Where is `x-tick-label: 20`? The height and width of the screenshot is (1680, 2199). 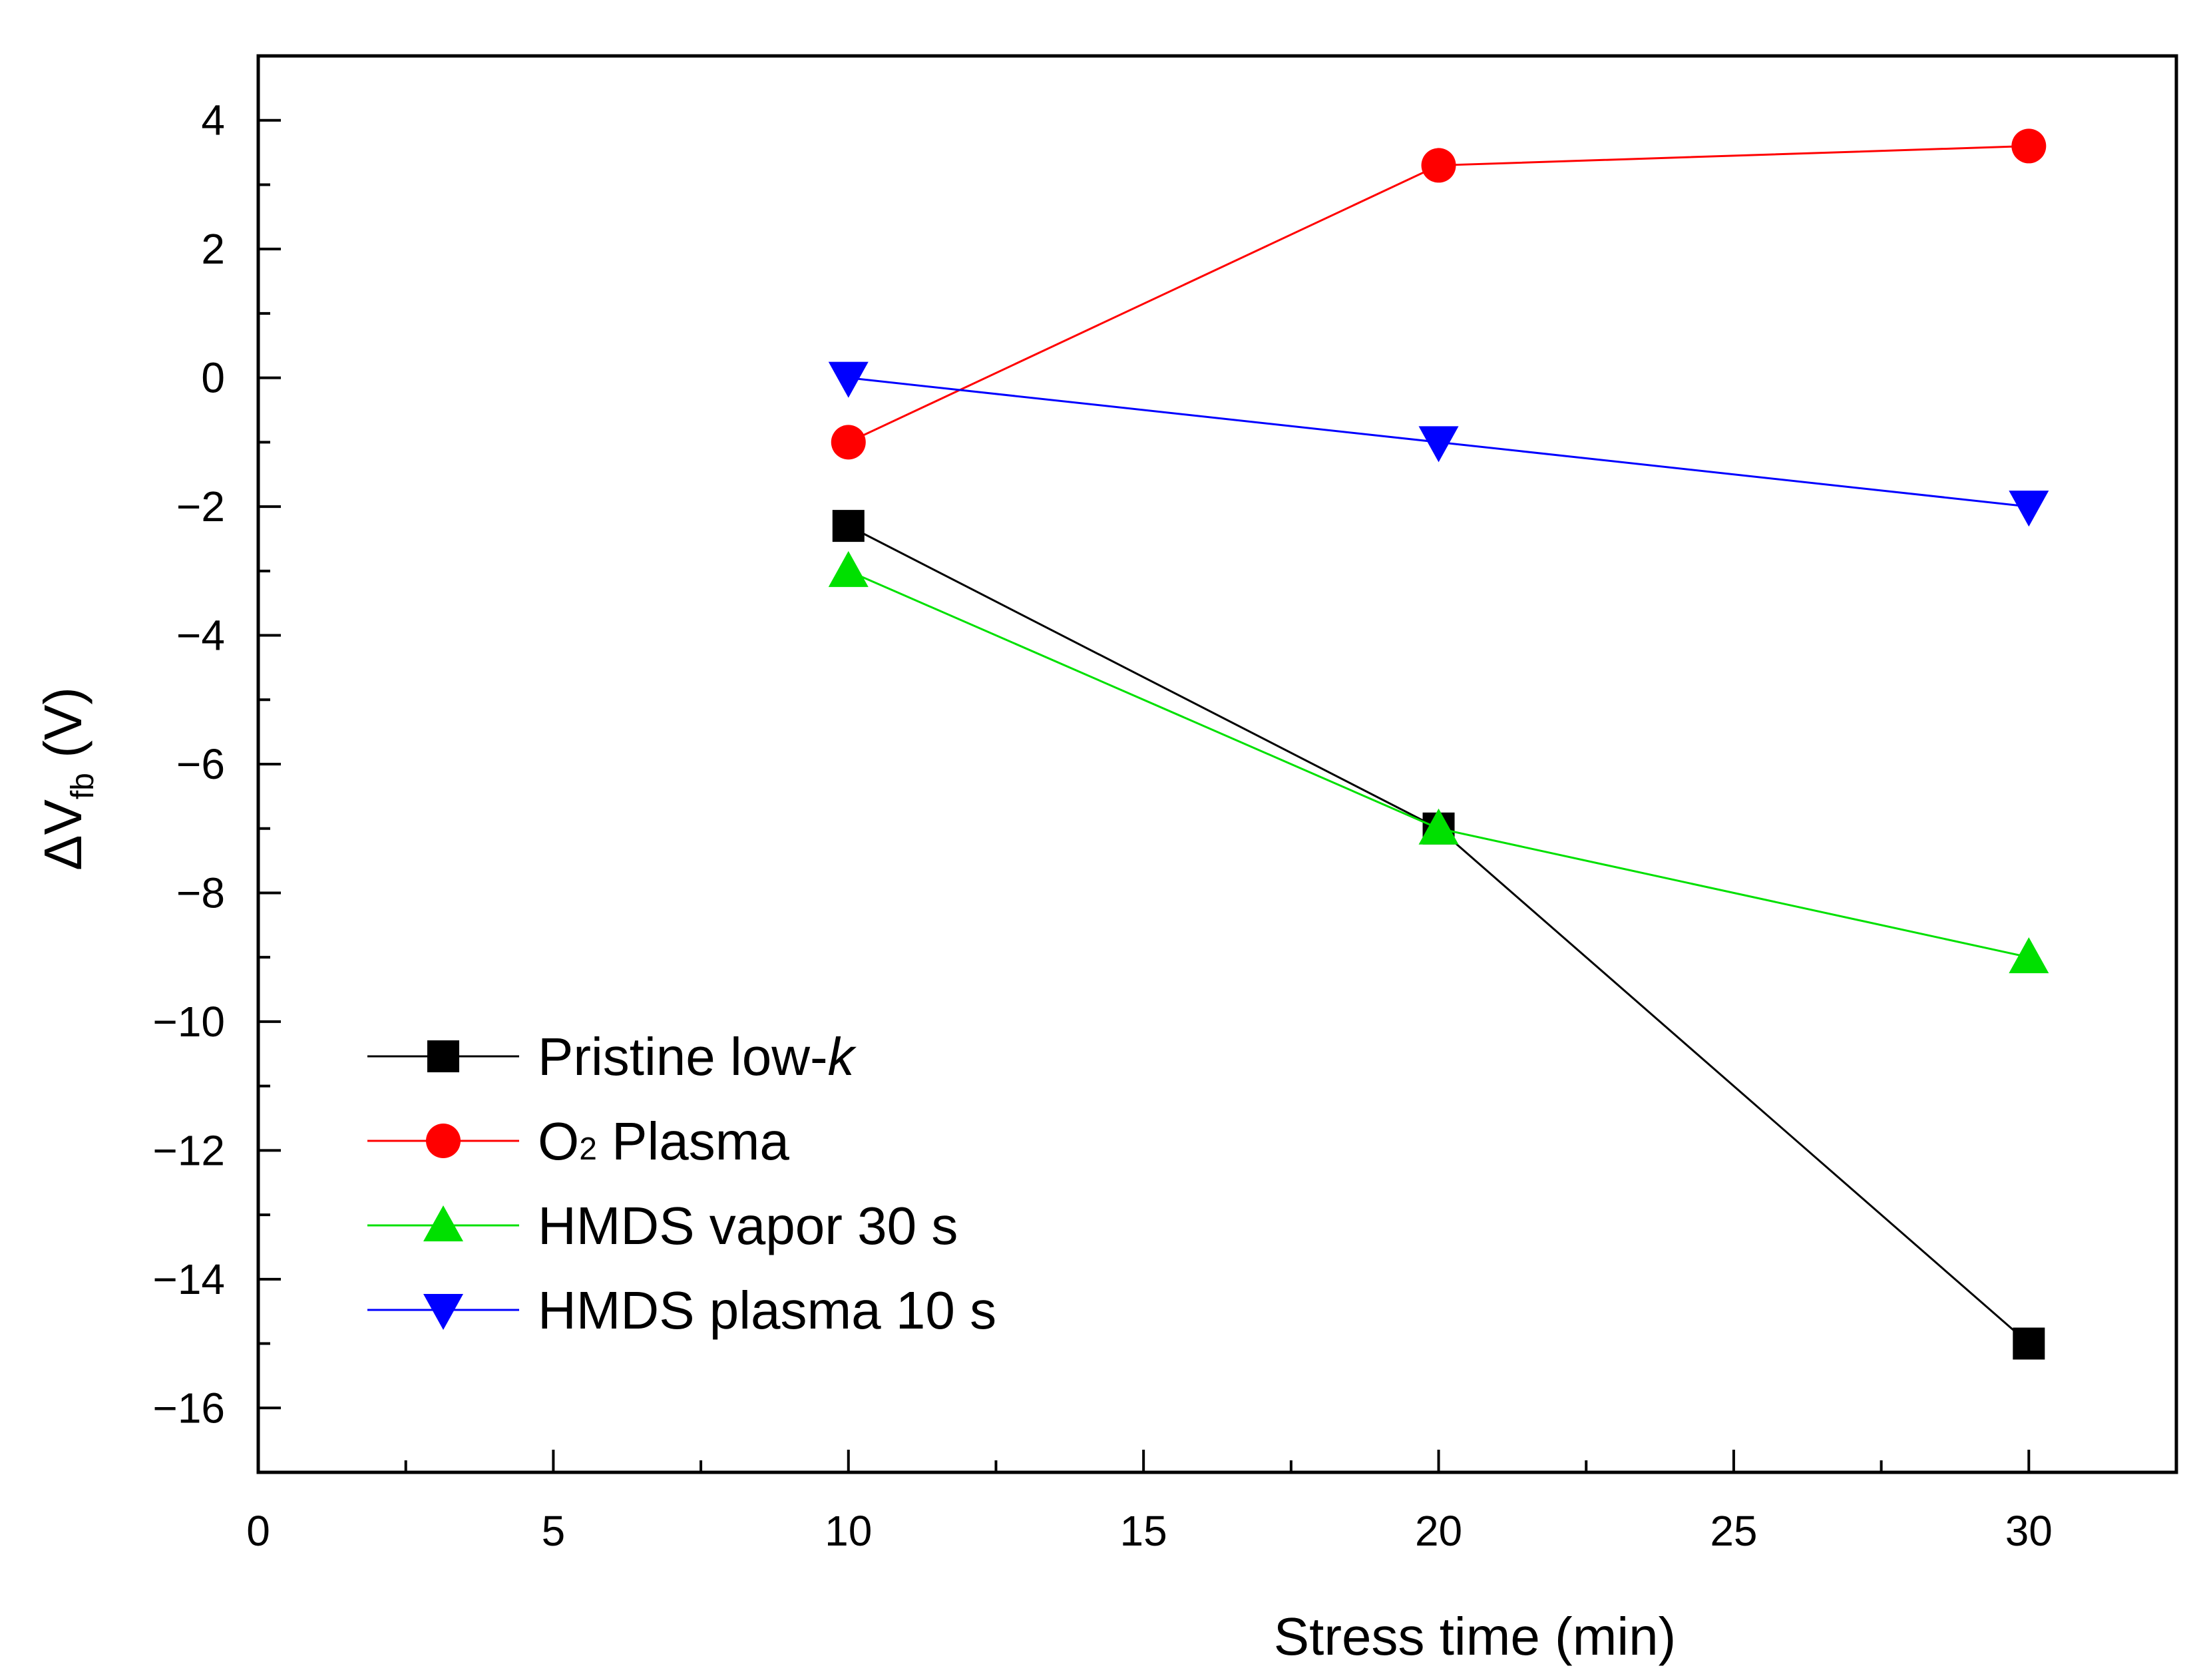
x-tick-label: 20 is located at coordinates (1438, 1531).